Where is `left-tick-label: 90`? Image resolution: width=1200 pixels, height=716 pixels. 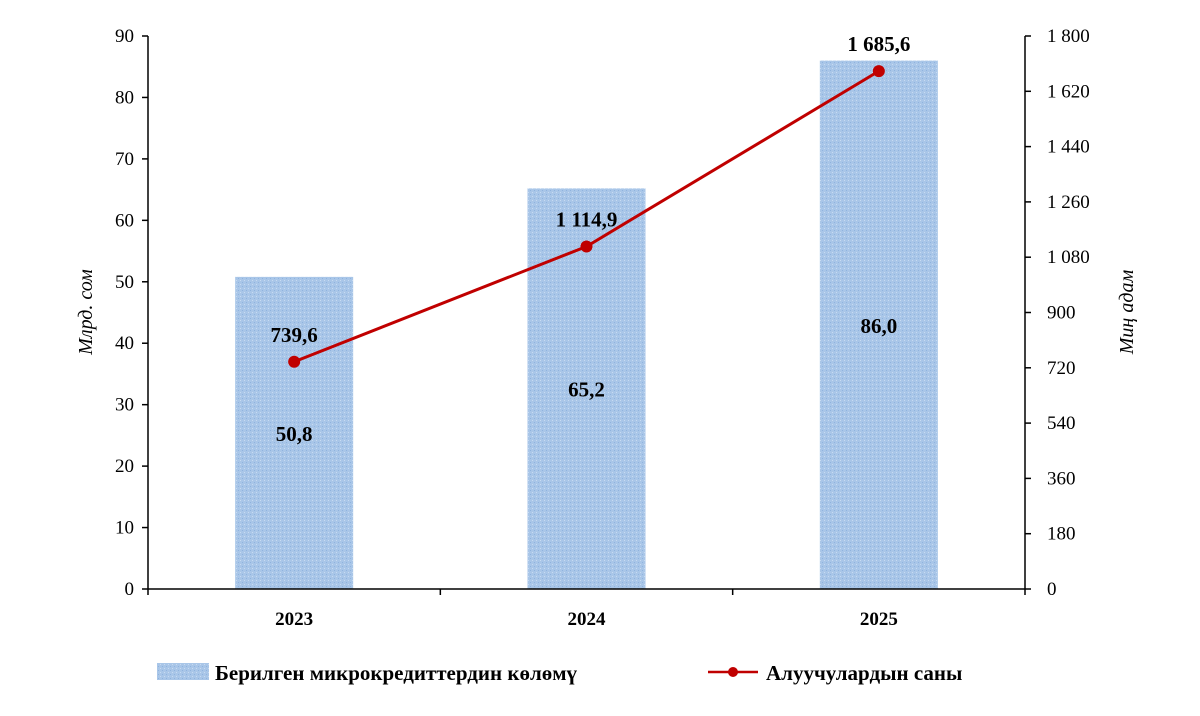 left-tick-label: 90 is located at coordinates (124, 36).